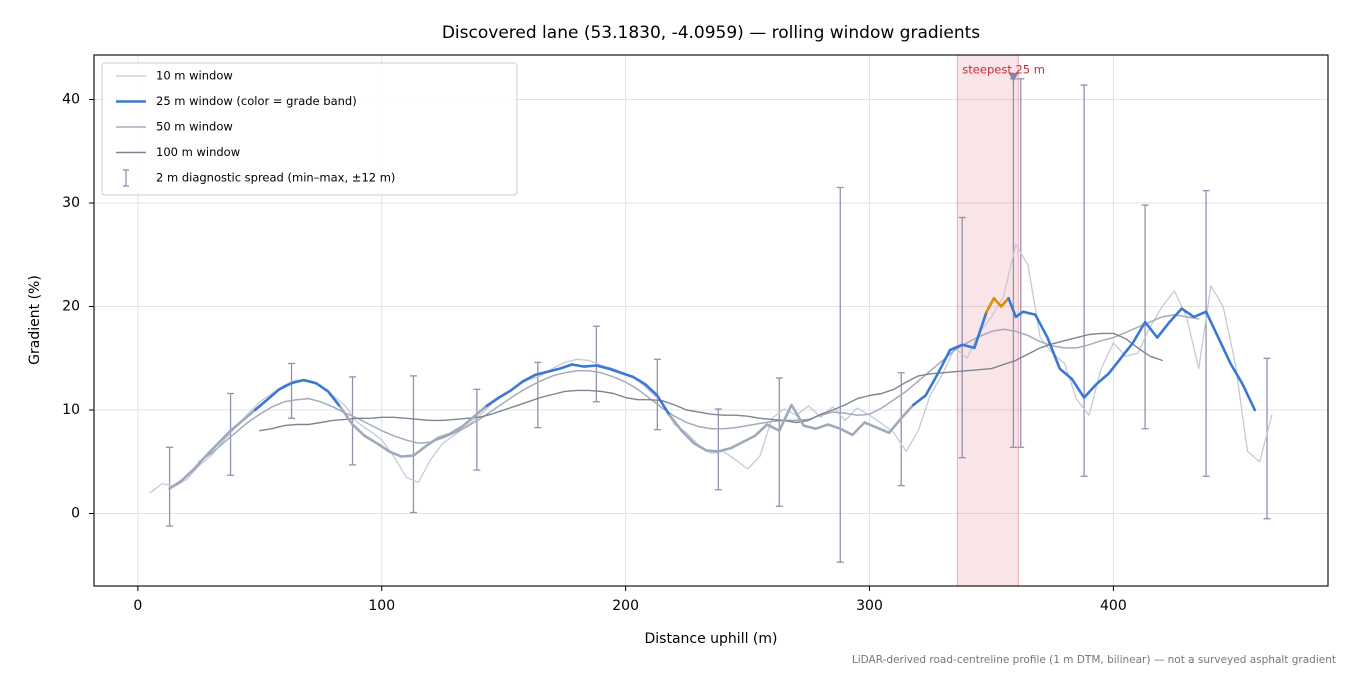 This screenshot has width=1350, height=675. Describe the element at coordinates (75, 514) in the screenshot. I see `y-tick-label: 0` at that location.